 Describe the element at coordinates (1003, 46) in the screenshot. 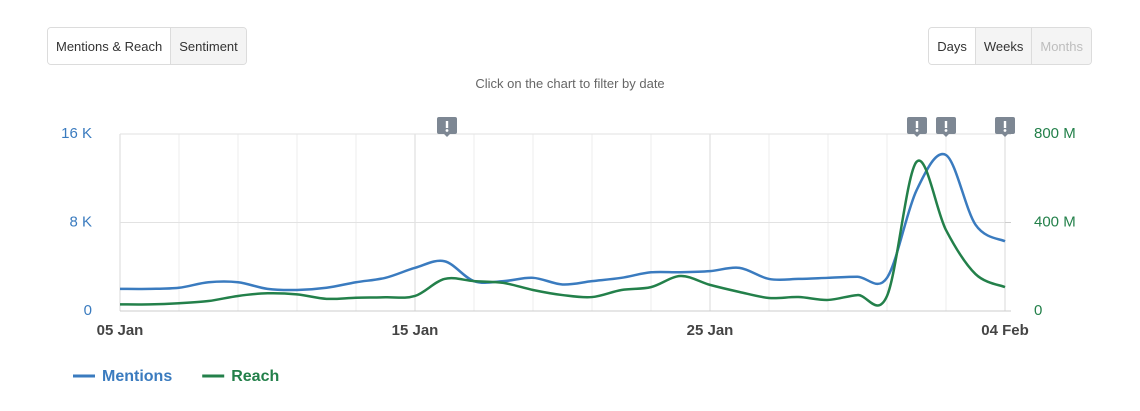

I see `period-button: Weeks` at that location.